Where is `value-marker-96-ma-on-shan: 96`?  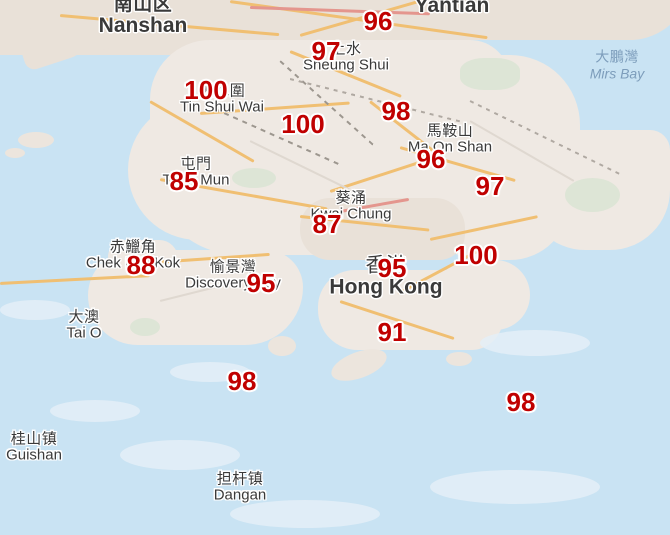
value-marker-96-ma-on-shan: 96 is located at coordinates (431, 159).